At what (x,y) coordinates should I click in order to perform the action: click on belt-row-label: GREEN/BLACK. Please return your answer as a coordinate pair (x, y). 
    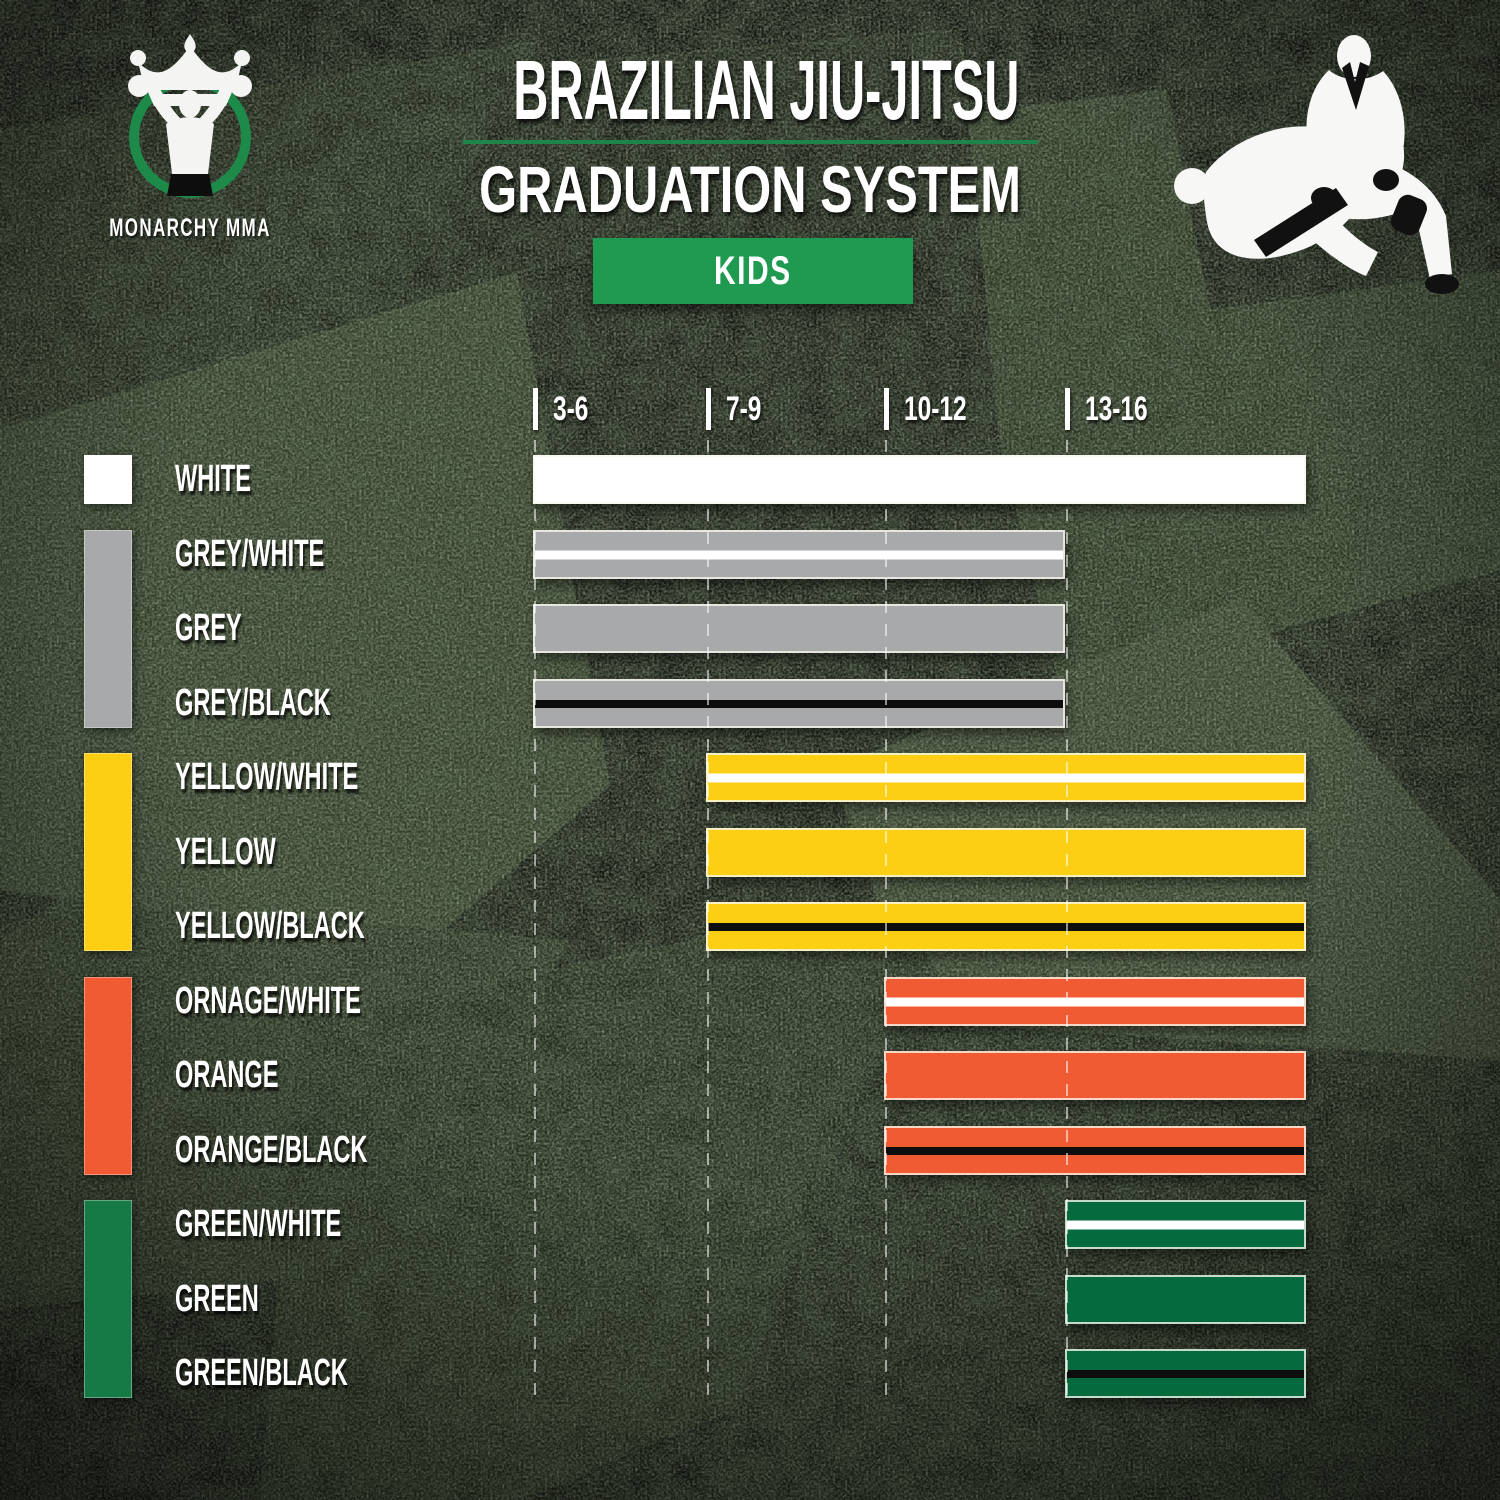
    Looking at the image, I should click on (261, 1373).